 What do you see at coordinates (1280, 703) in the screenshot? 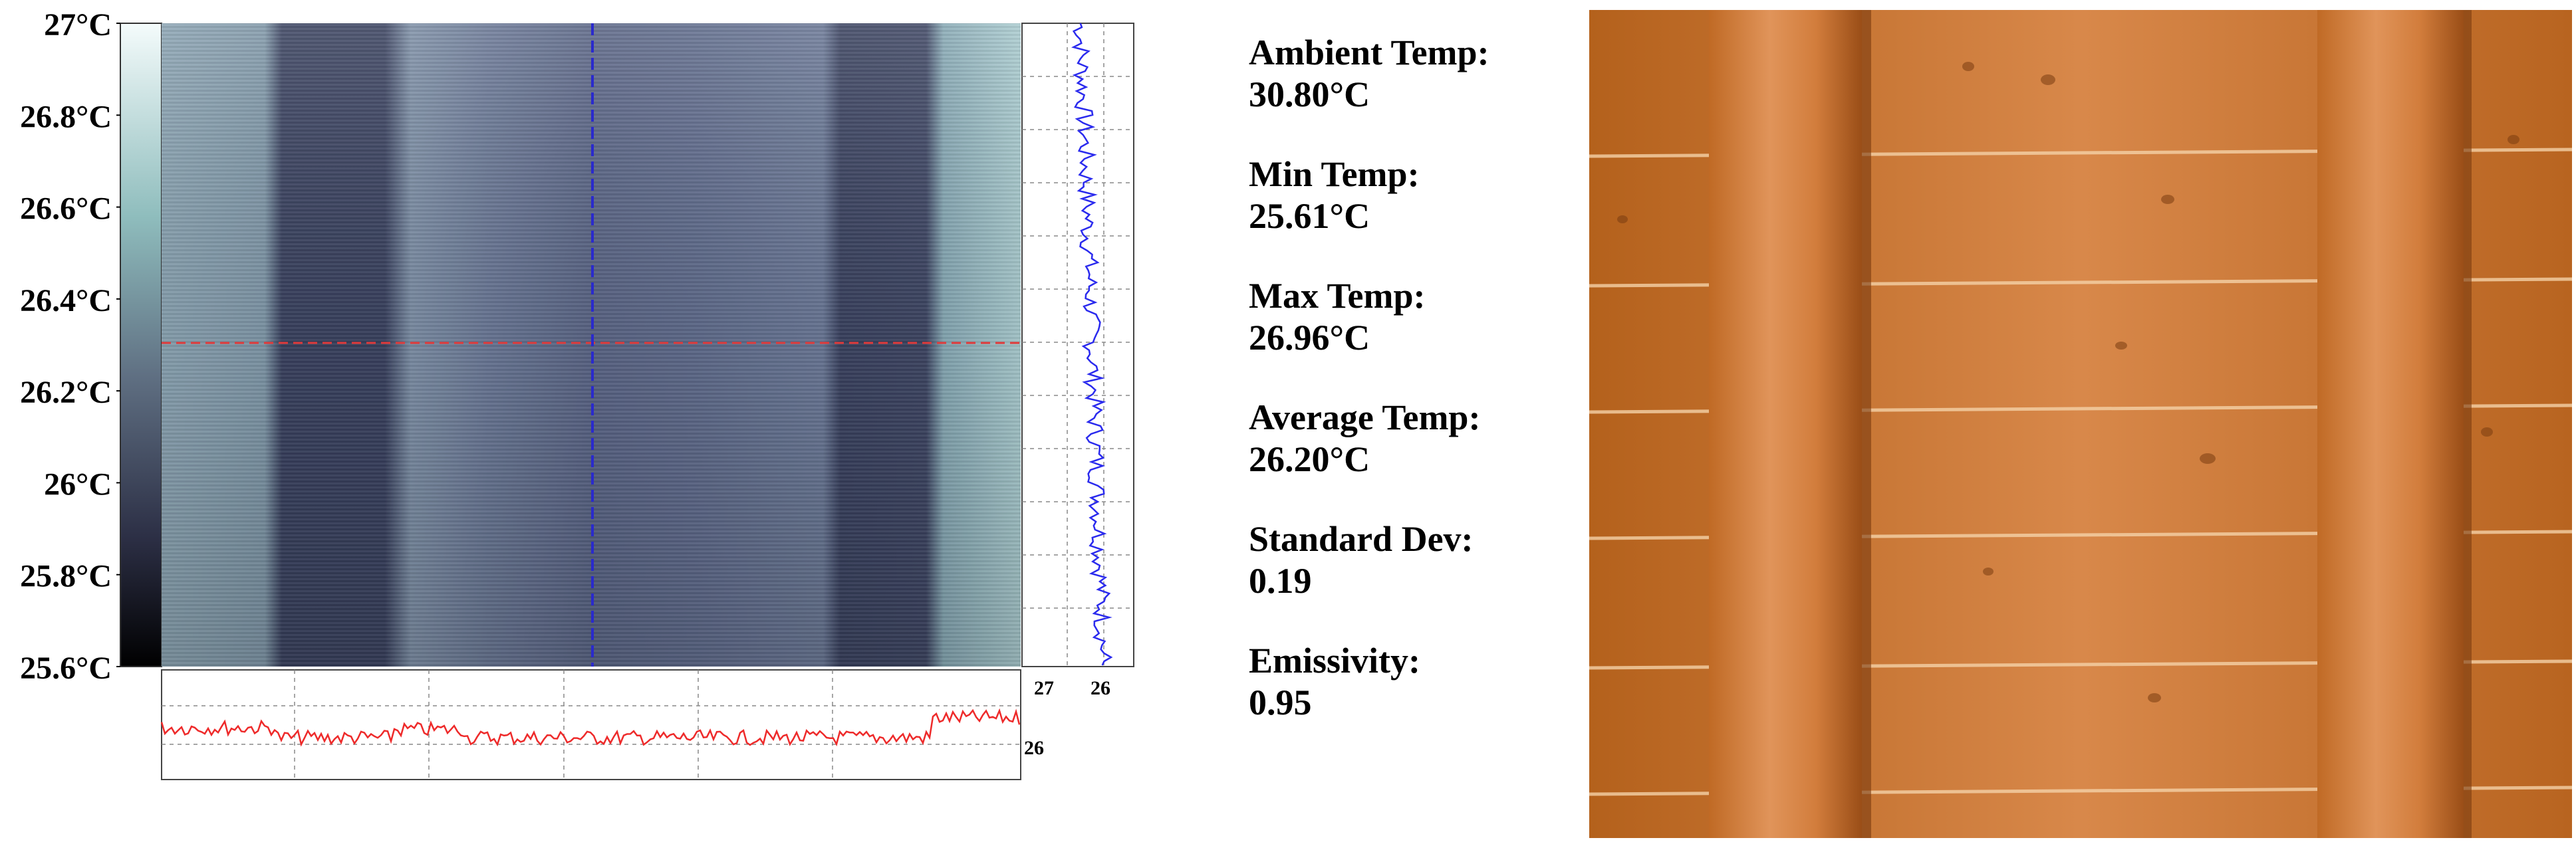
I see `stat-value: 0.95` at bounding box center [1280, 703].